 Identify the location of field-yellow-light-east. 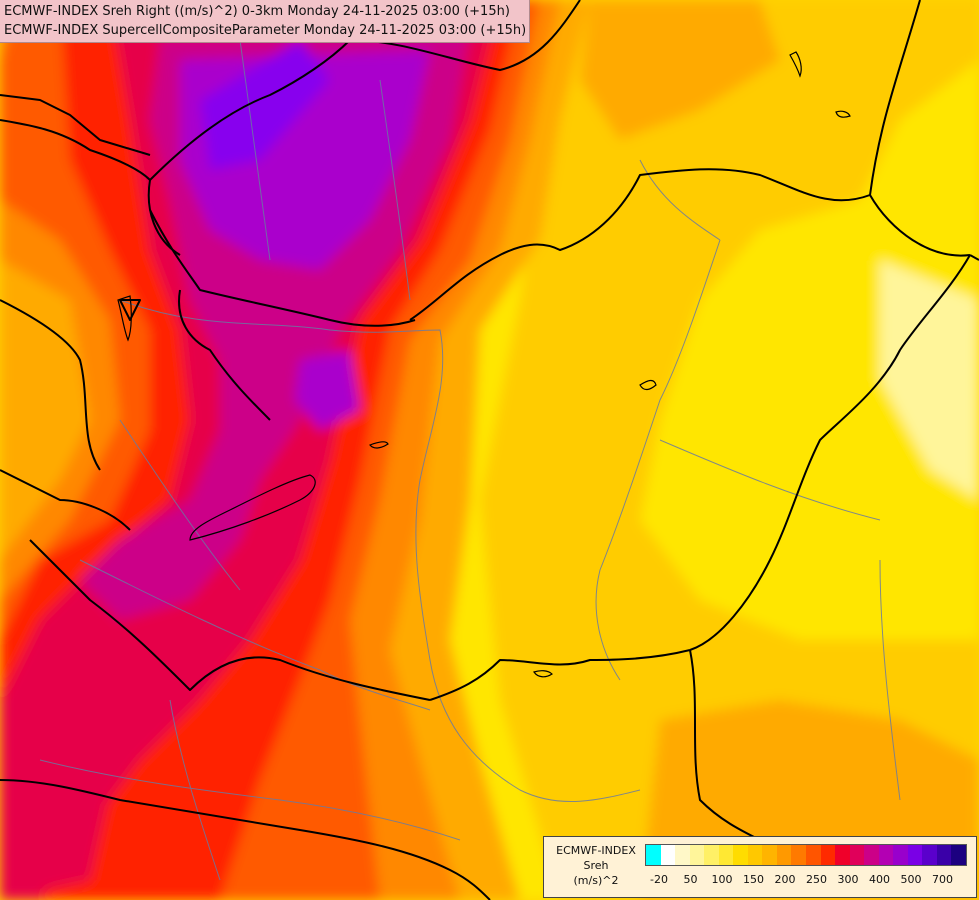
(929, 380).